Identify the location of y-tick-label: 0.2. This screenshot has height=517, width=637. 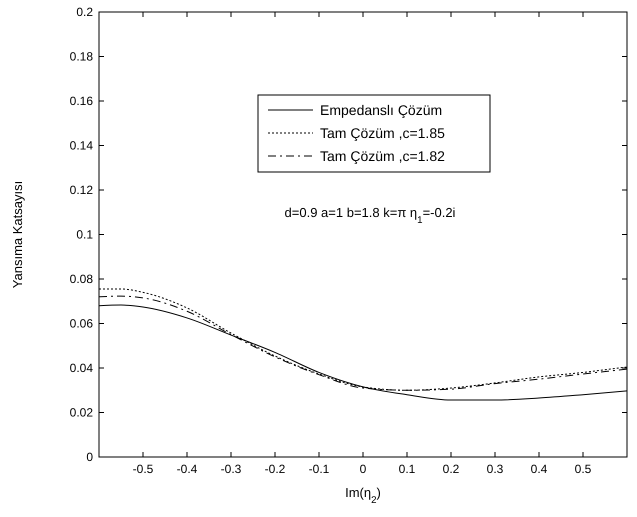
(85, 12).